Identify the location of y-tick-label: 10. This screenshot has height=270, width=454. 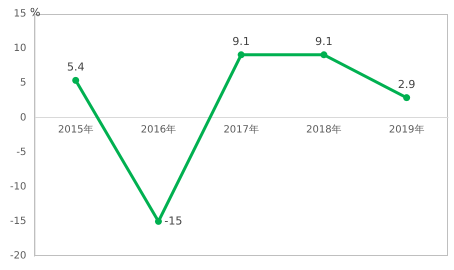
(20, 48).